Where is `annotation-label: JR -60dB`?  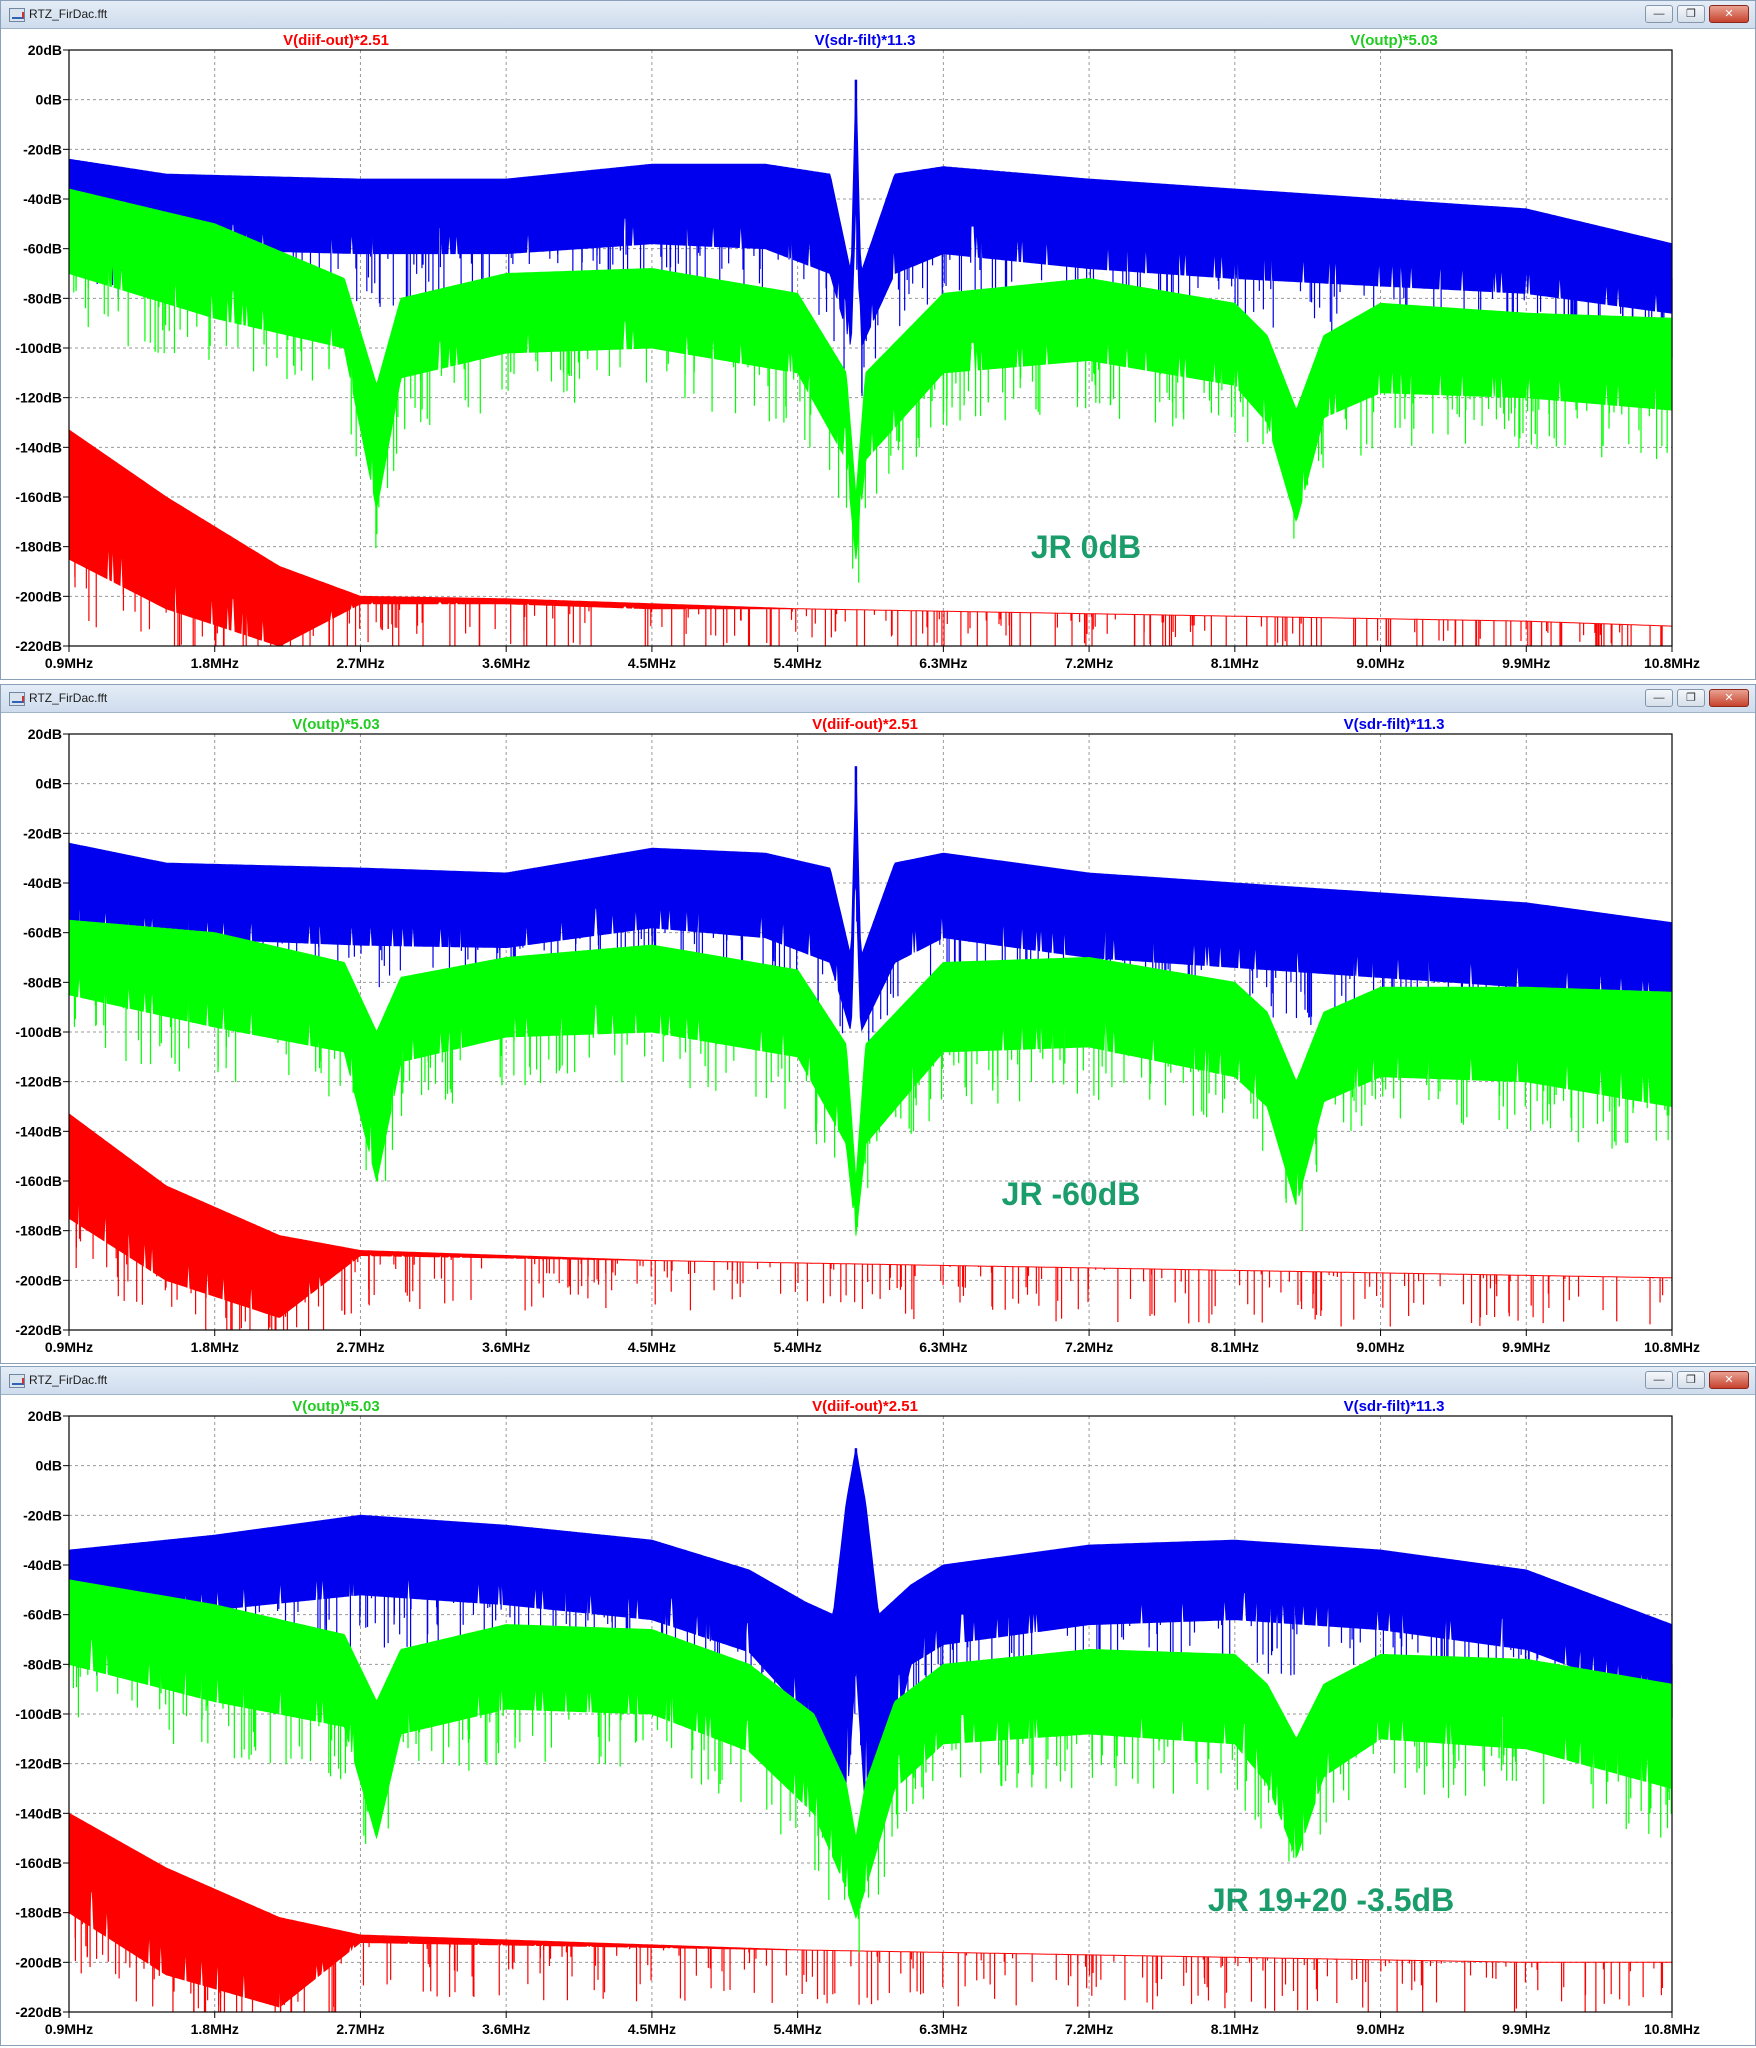 annotation-label: JR -60dB is located at coordinates (1071, 1194).